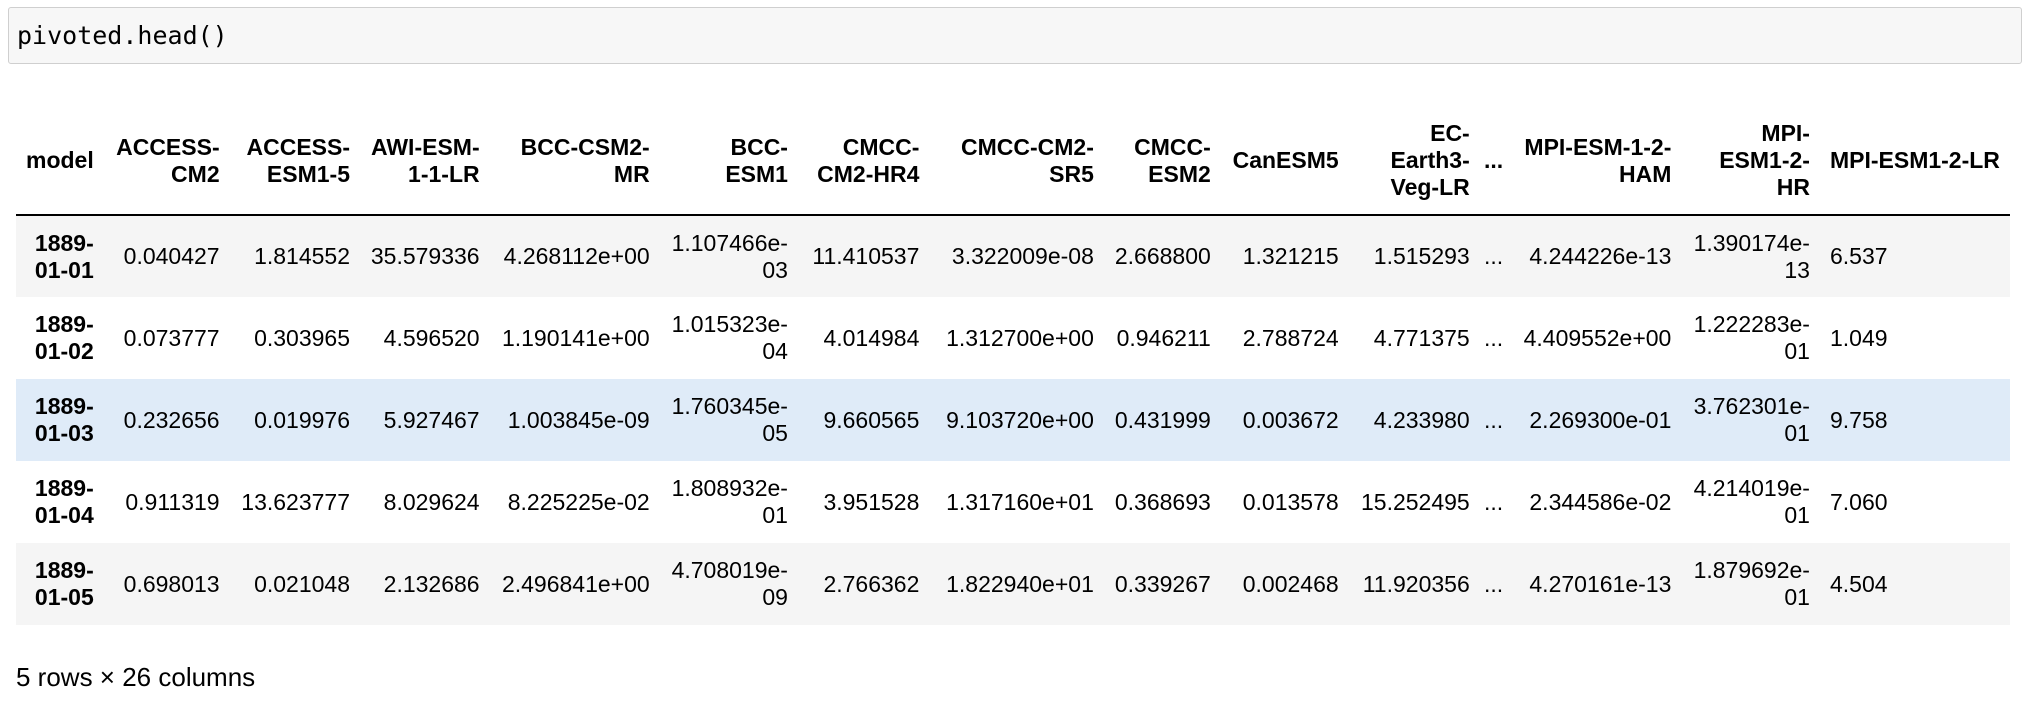  I want to click on table-cell: 1.814552, so click(302, 256).